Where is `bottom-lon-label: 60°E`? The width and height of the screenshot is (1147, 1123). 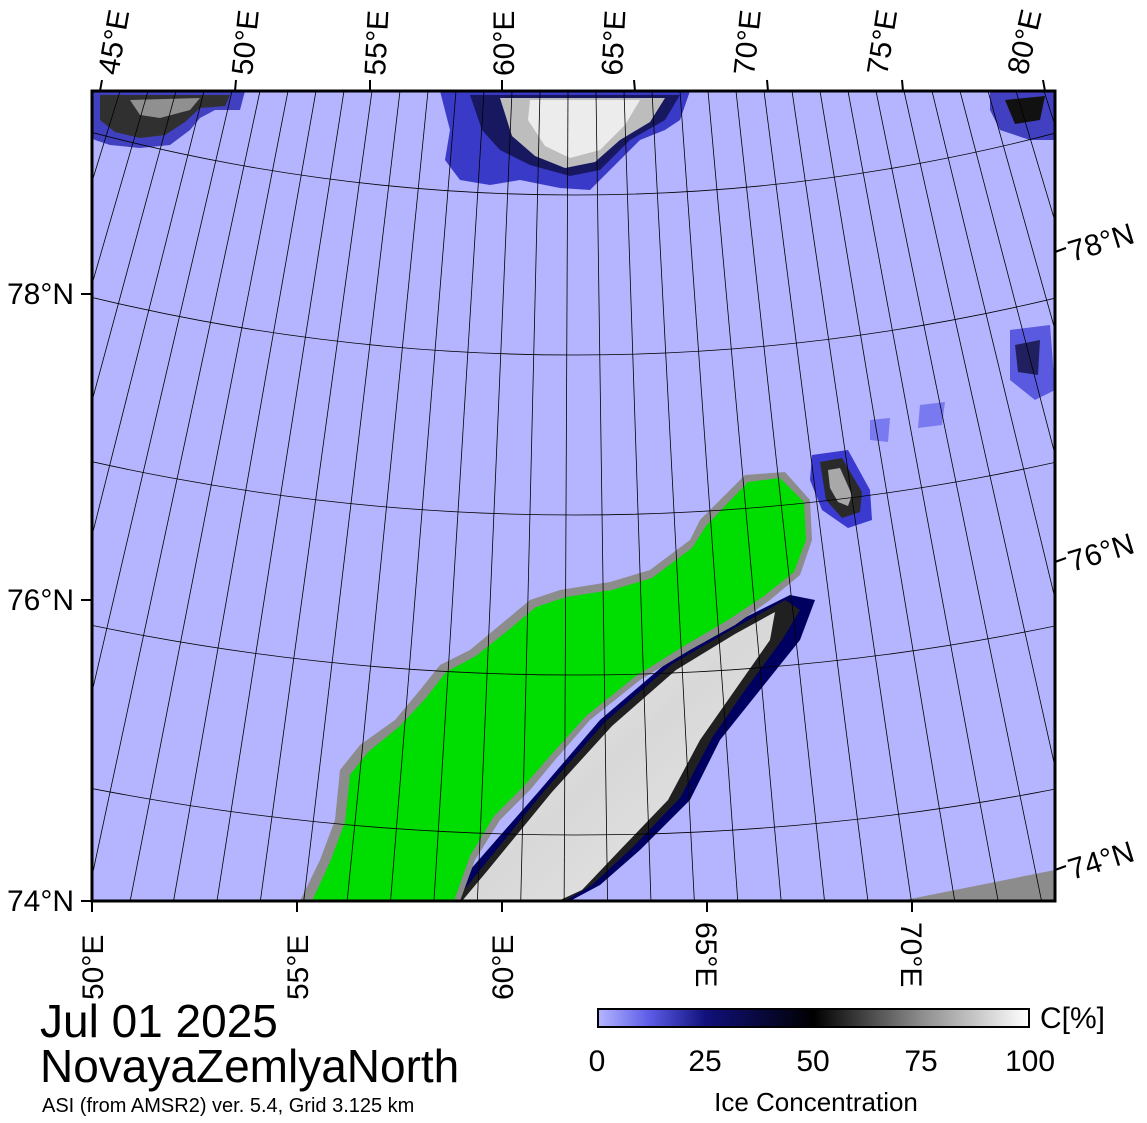 bottom-lon-label: 60°E is located at coordinates (503, 967).